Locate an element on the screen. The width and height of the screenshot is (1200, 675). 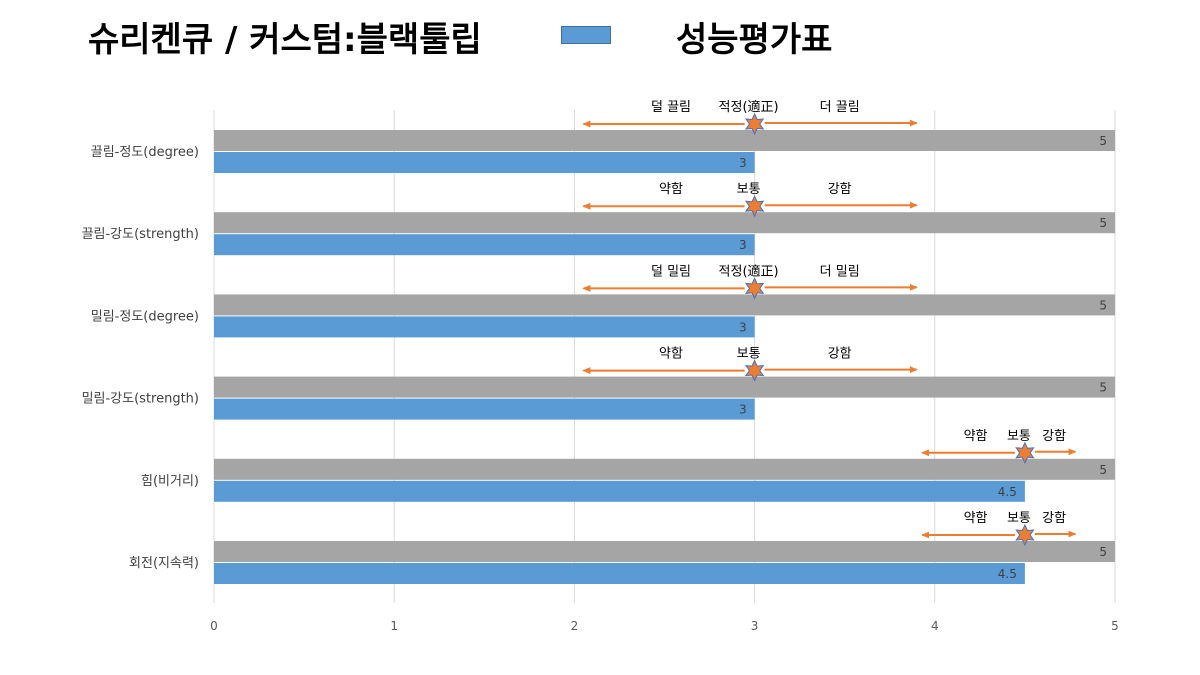
category-label: 끌림-강도(strength) is located at coordinates (140, 234).